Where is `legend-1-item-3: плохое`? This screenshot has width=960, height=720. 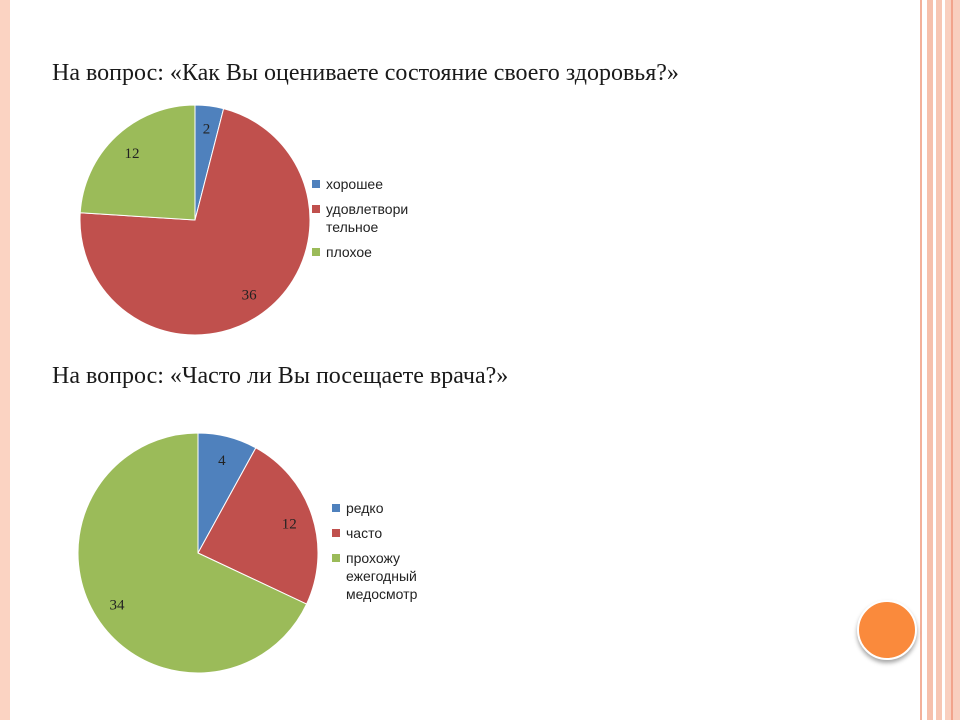 legend-1-item-3: плохое is located at coordinates (372, 252).